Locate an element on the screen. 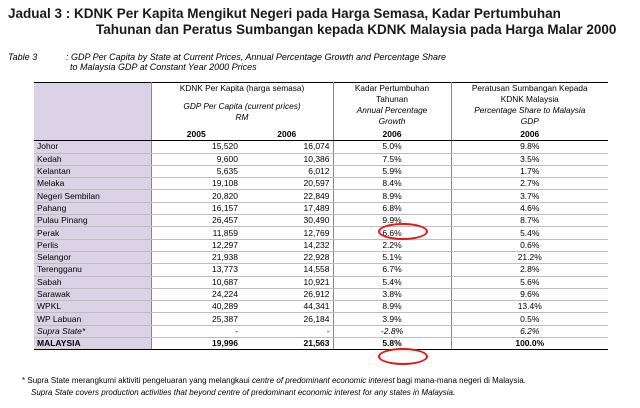  gdp-2006: 20,597 is located at coordinates (287, 184).